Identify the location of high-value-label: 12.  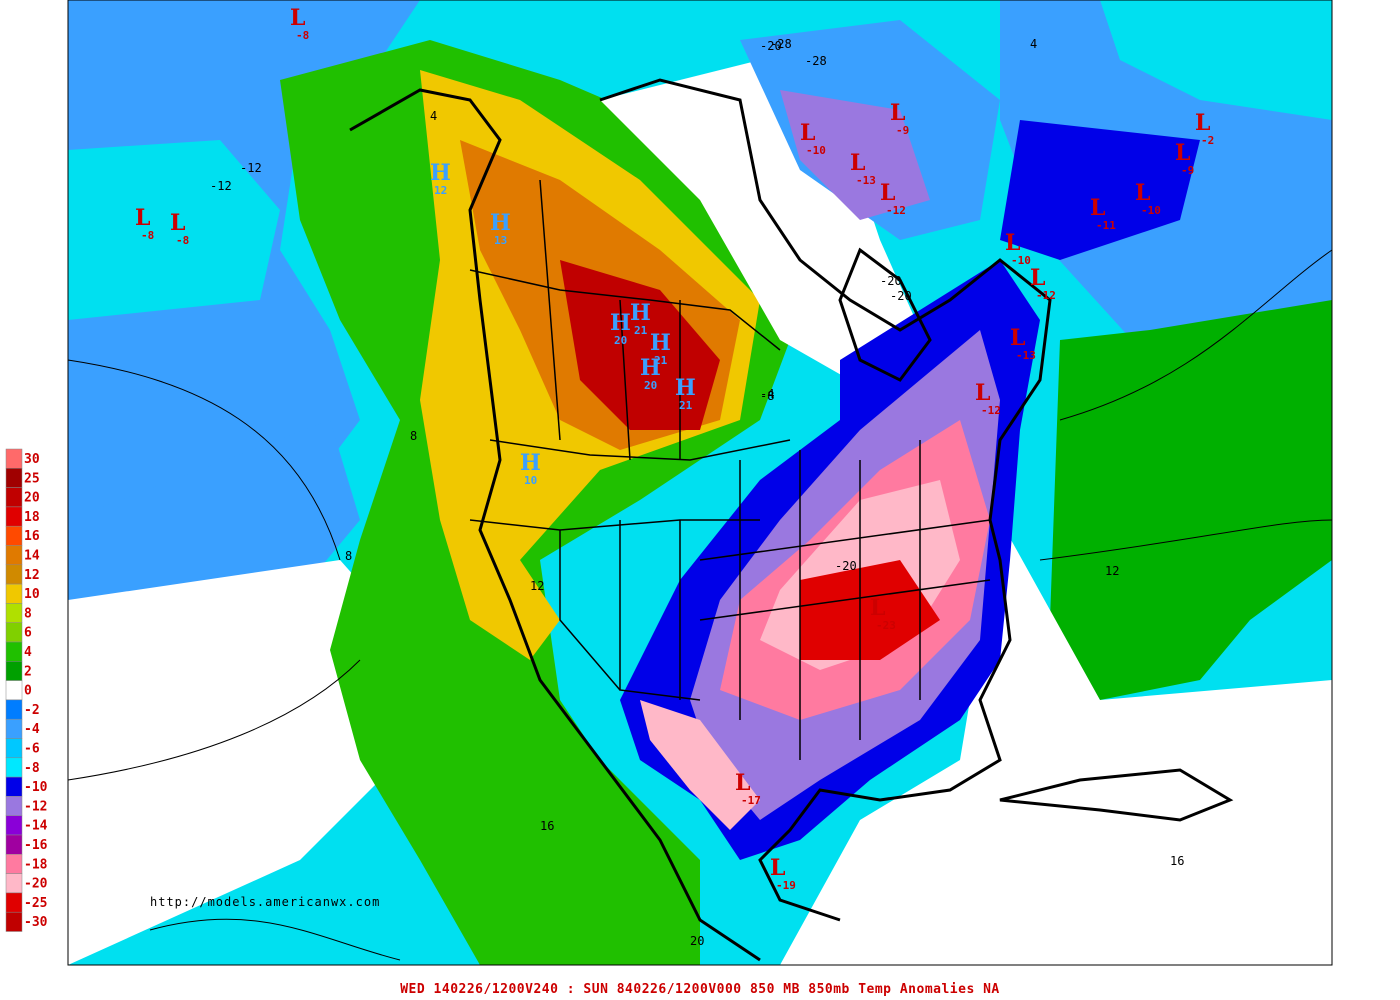
(440, 190).